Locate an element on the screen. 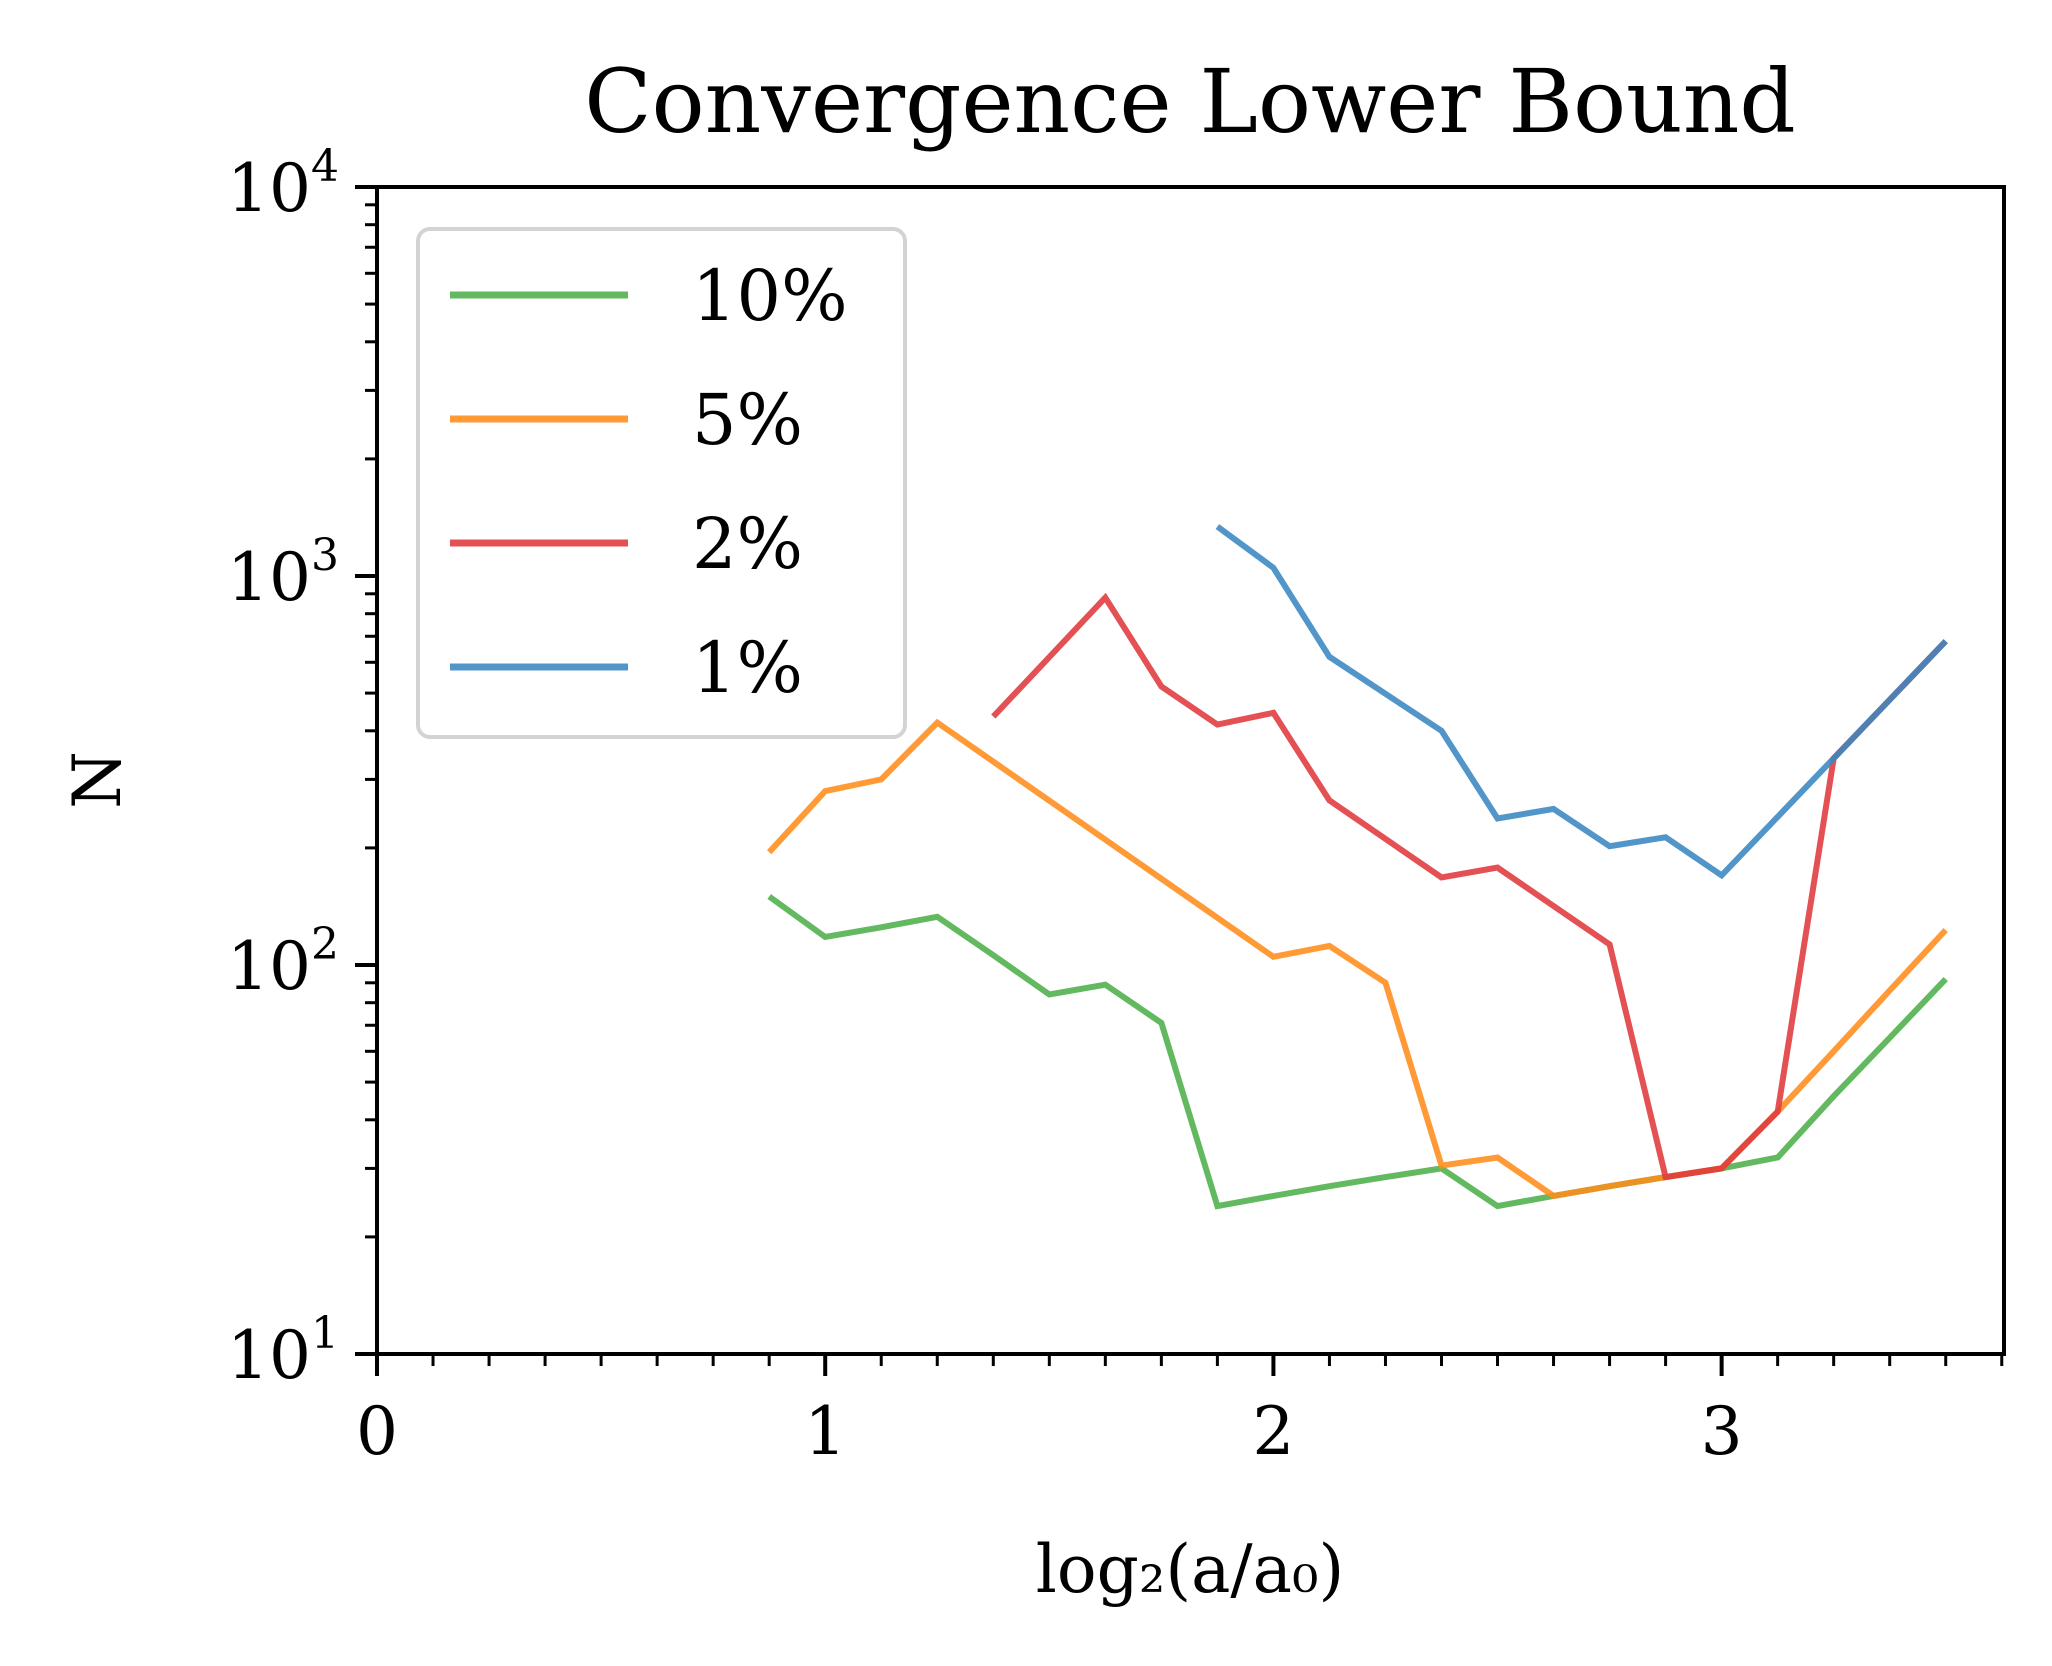 Image resolution: width=2052 pixels, height=1666 pixels. y-axis-label: N is located at coordinates (97, 780).